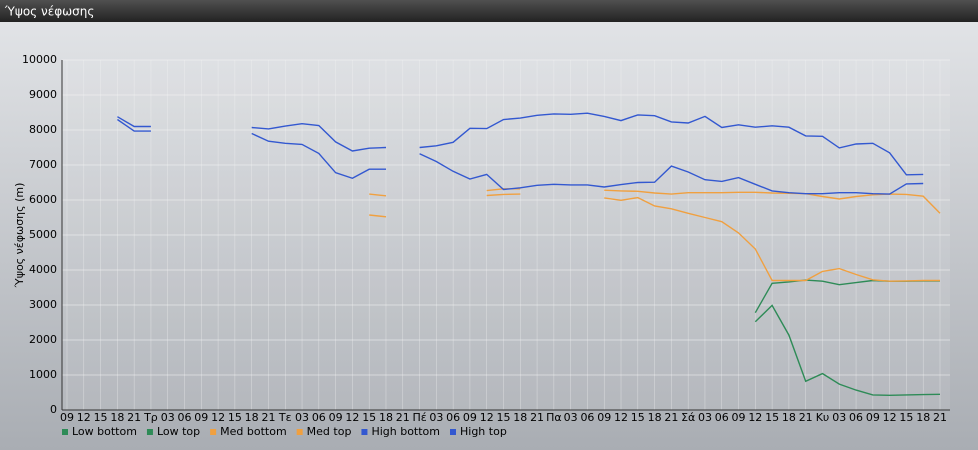  I want to click on y-tick-label: 6000, so click(43, 199).